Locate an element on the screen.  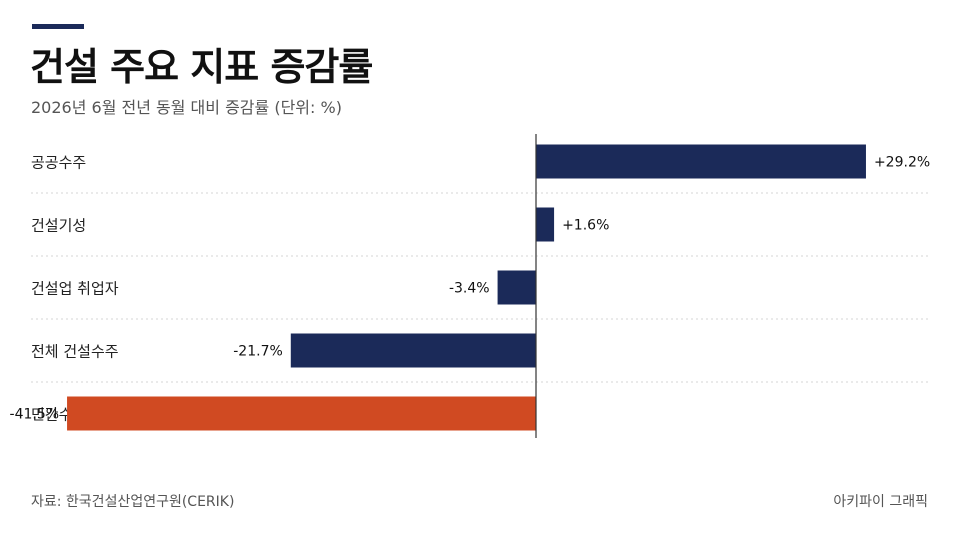
data-label: +29.2% is located at coordinates (902, 163).